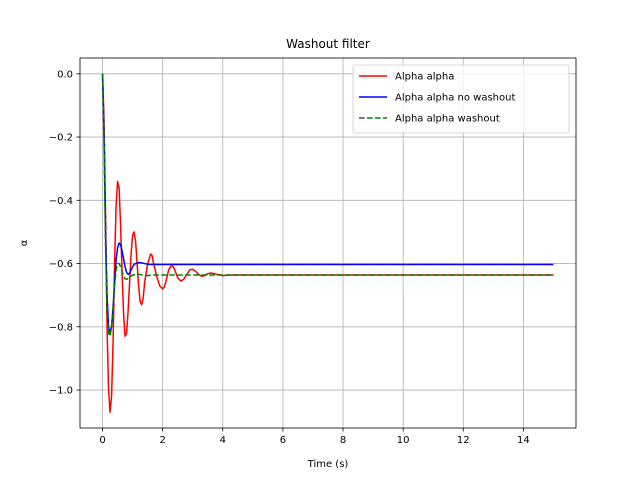  Describe the element at coordinates (223, 440) in the screenshot. I see `x-tick-label: 4` at that location.